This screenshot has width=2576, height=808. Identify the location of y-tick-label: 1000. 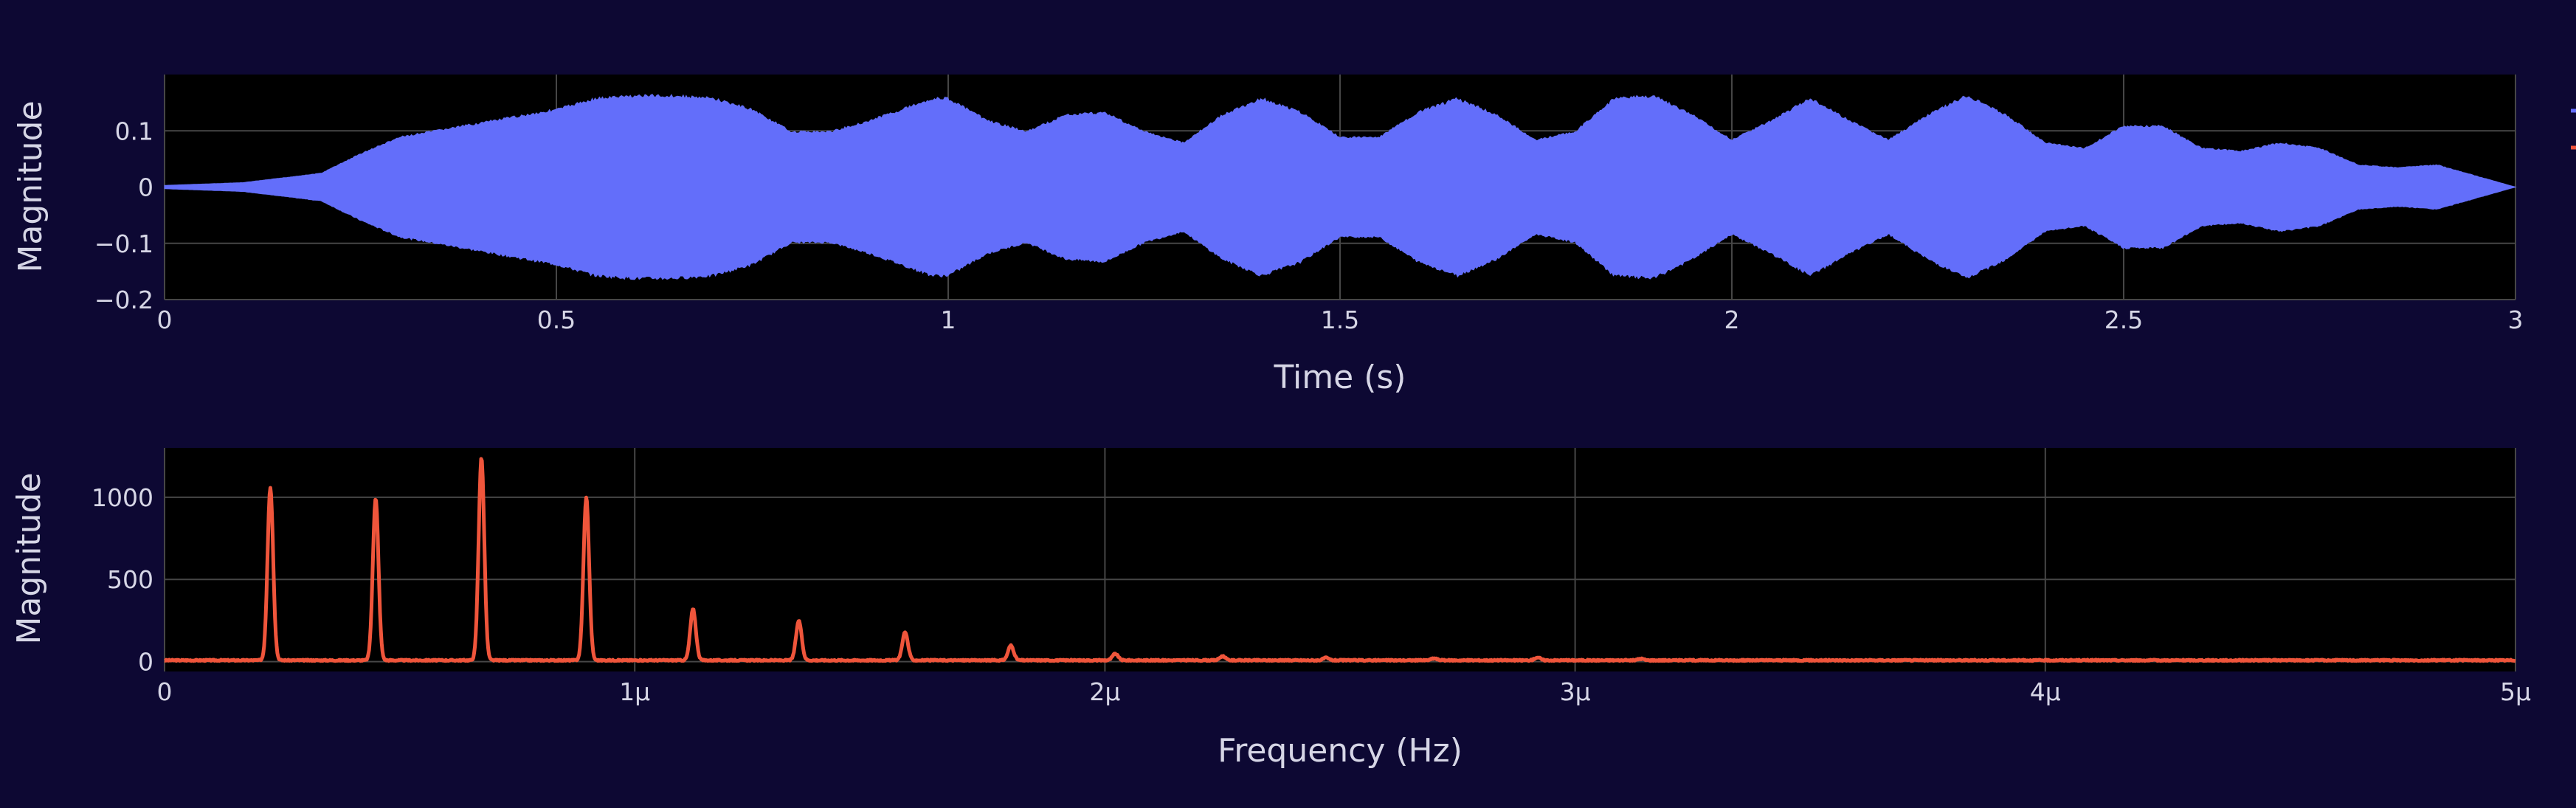
(122, 497).